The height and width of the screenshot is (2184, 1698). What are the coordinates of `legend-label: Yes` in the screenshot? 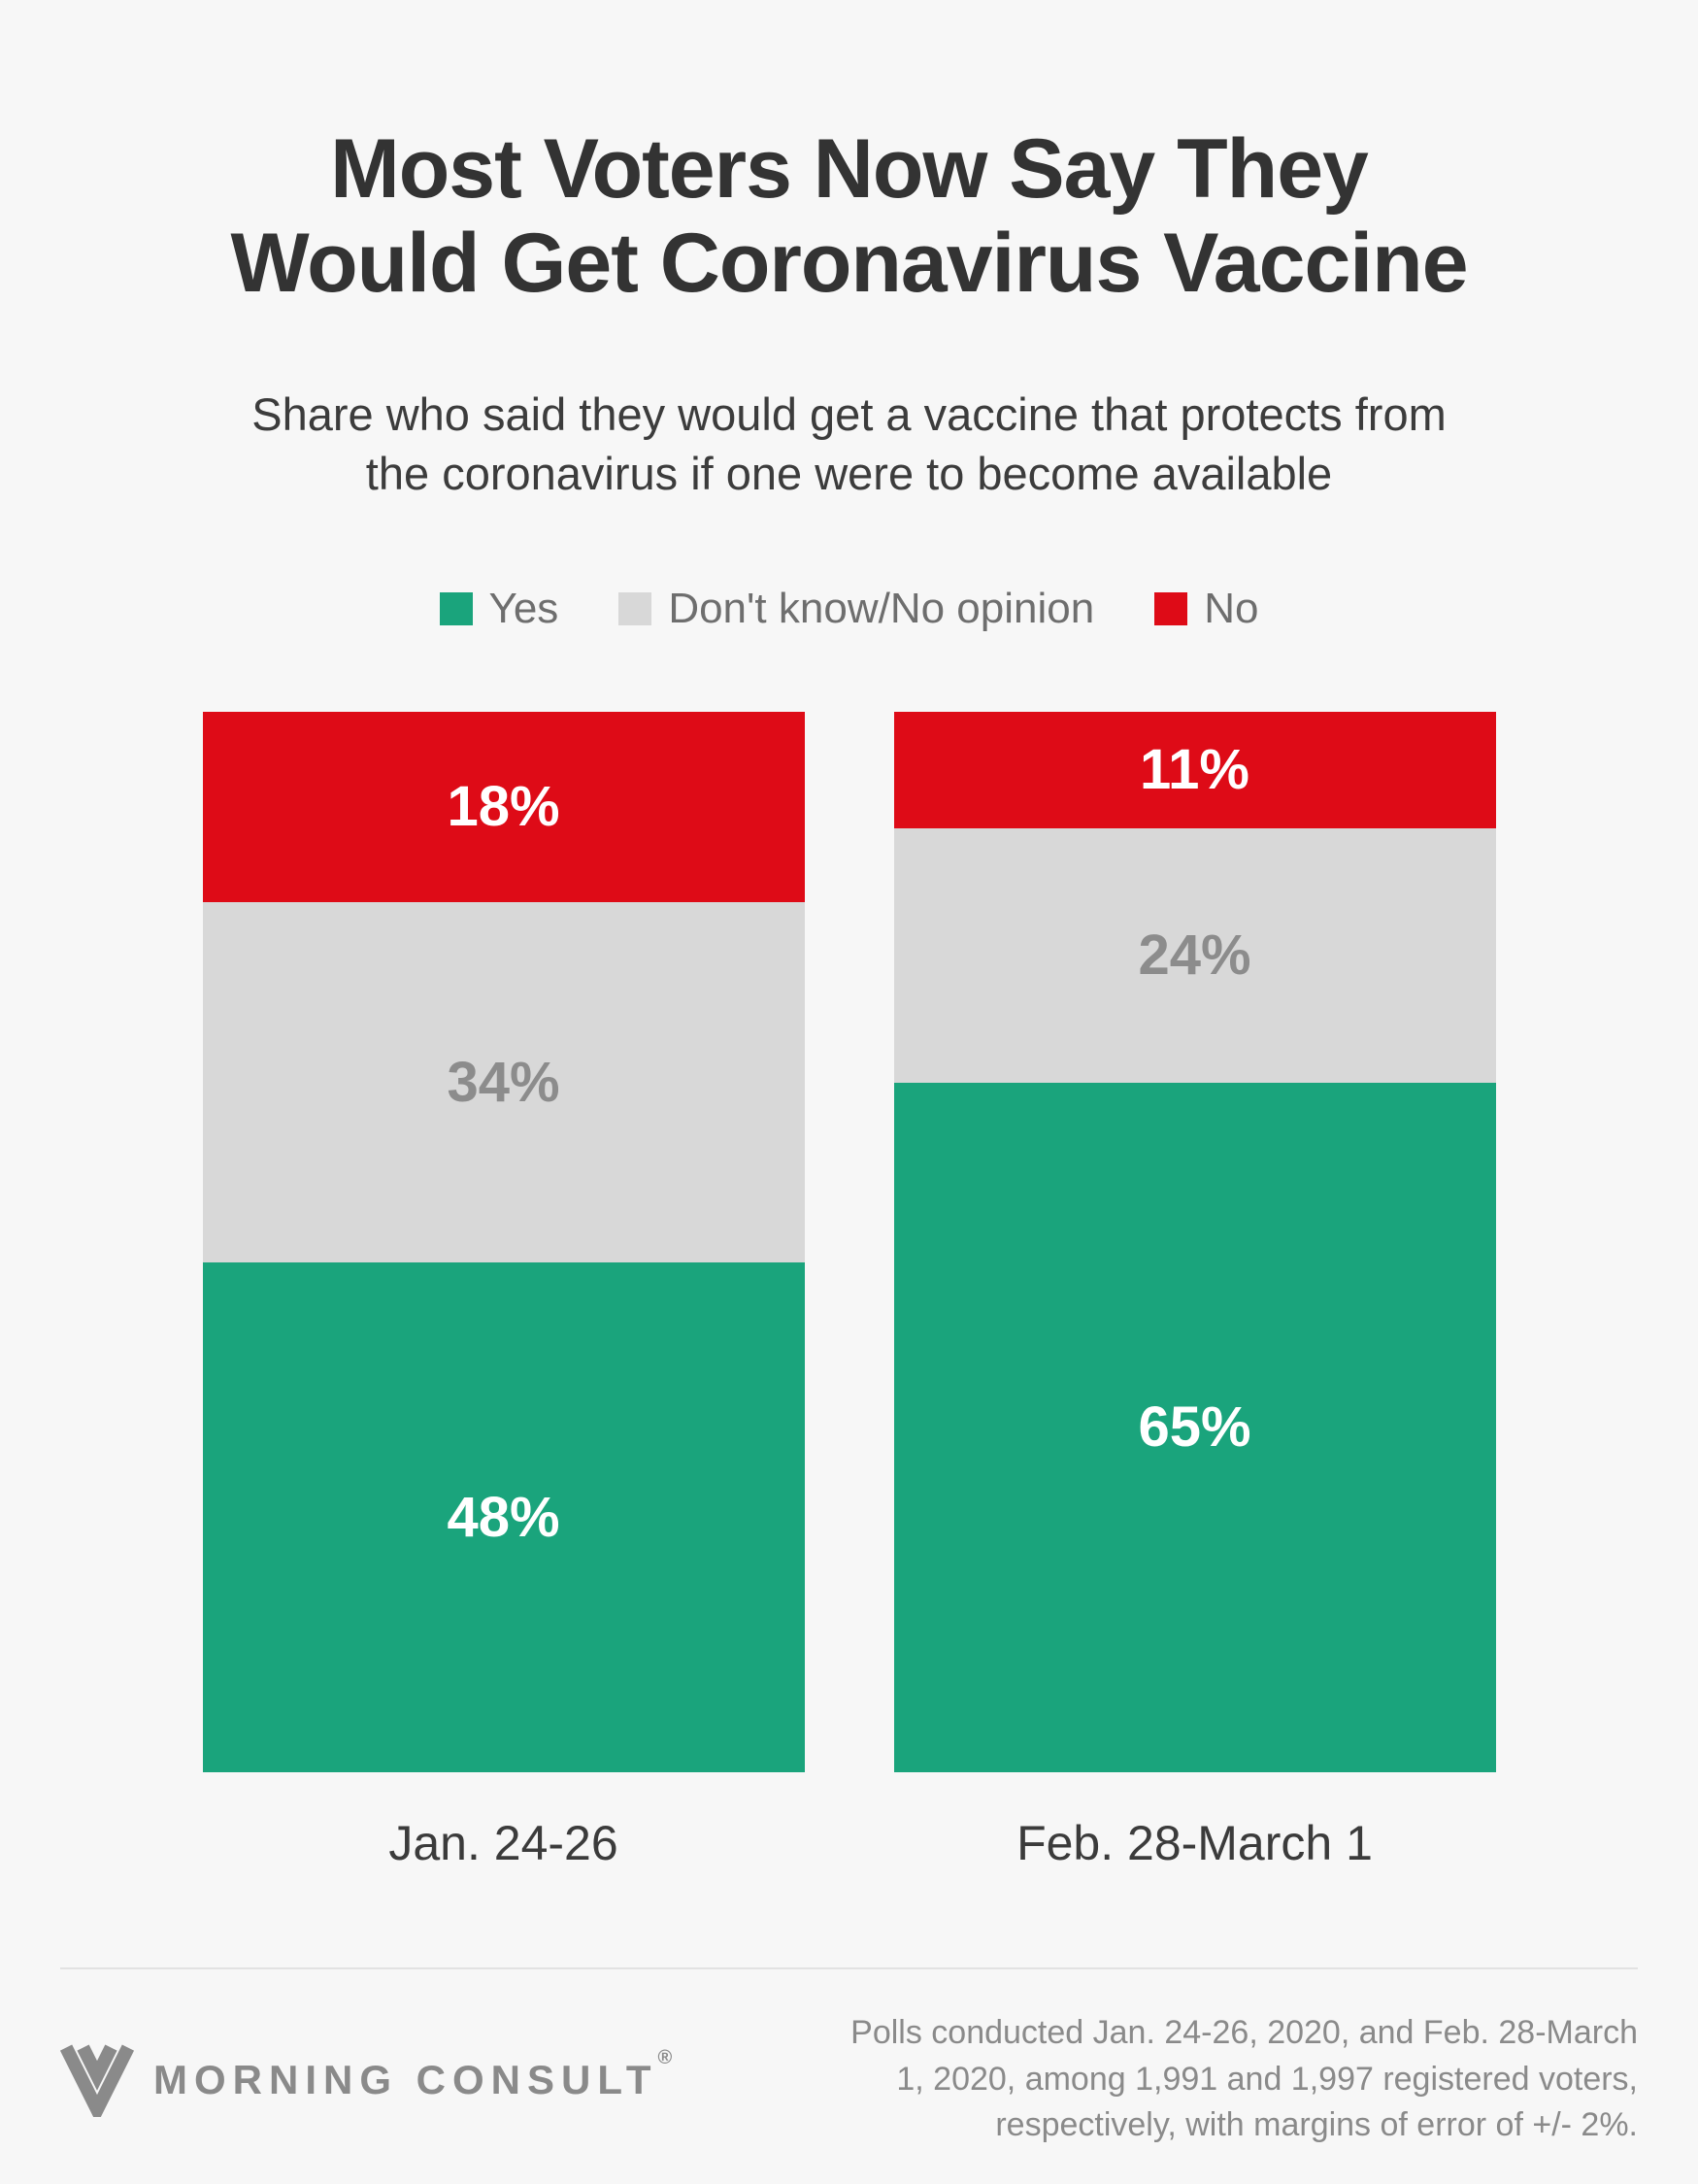 It's located at (523, 608).